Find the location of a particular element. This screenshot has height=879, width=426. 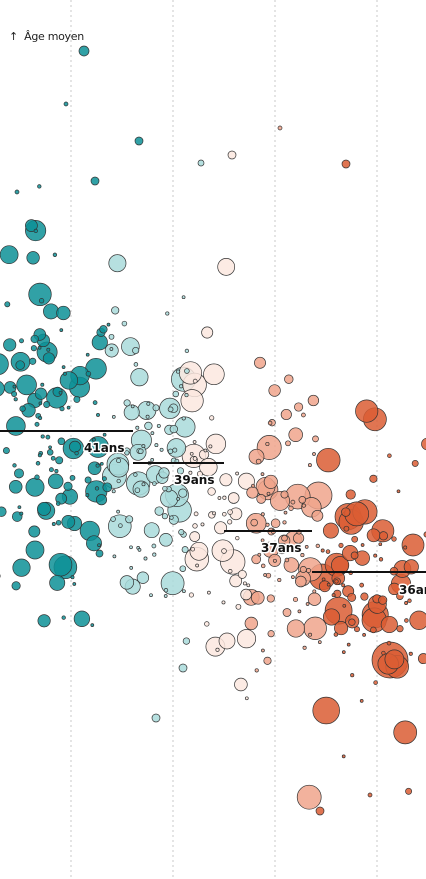

mean-label-3: 37ans is located at coordinates (281, 548).